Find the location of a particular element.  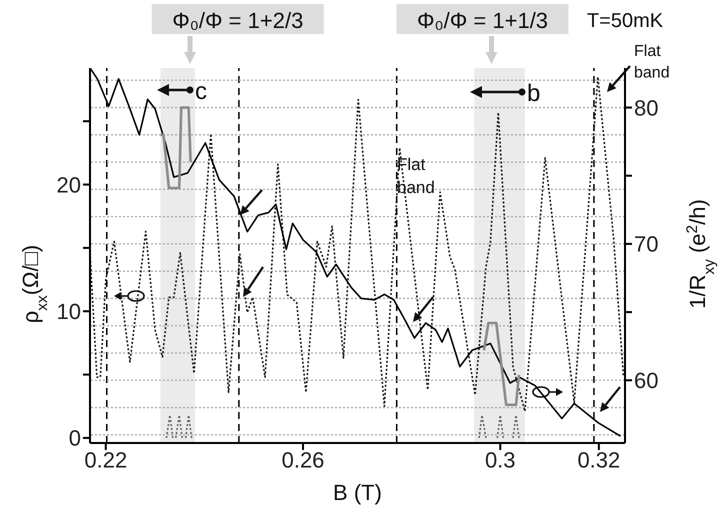

annotation: c is located at coordinates (201, 91).